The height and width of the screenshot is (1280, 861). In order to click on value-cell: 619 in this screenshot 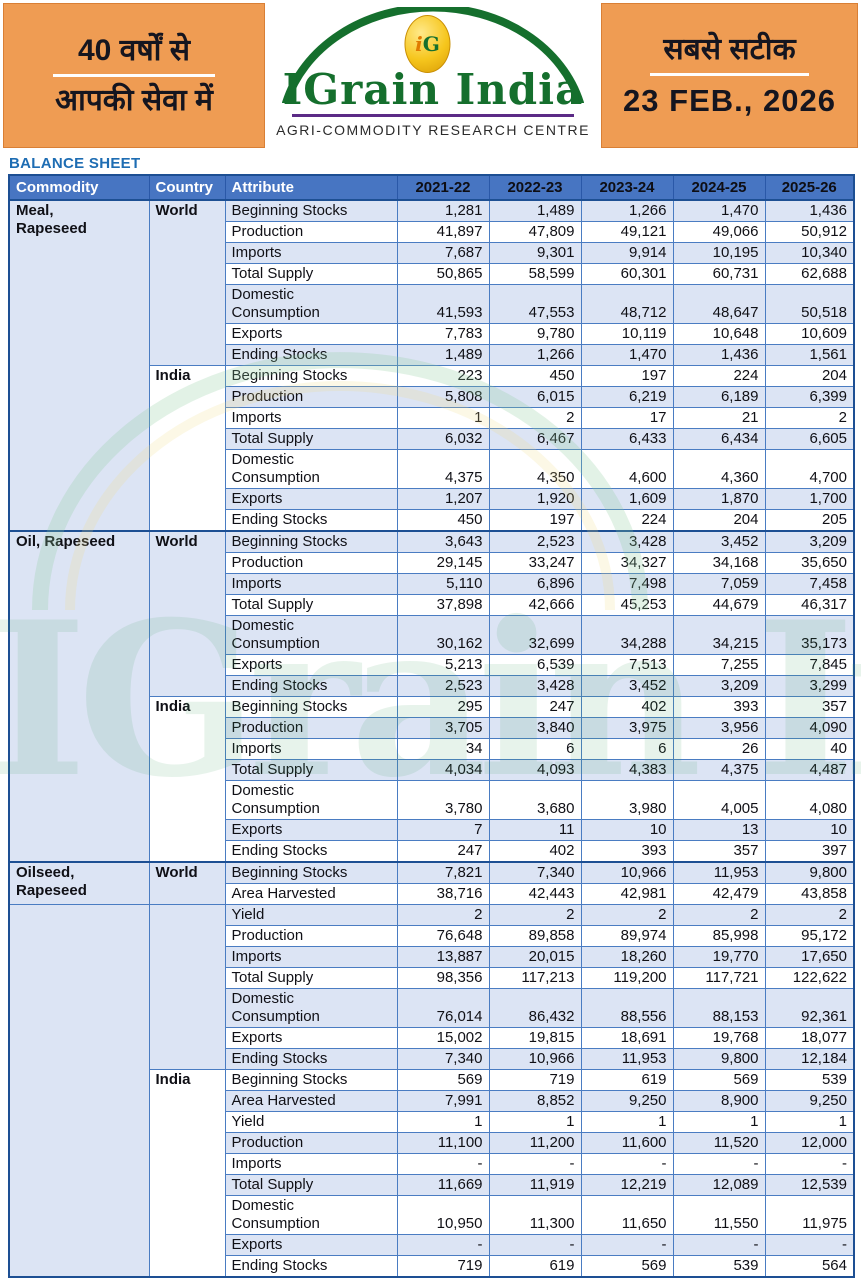, I will do `click(535, 1266)`.